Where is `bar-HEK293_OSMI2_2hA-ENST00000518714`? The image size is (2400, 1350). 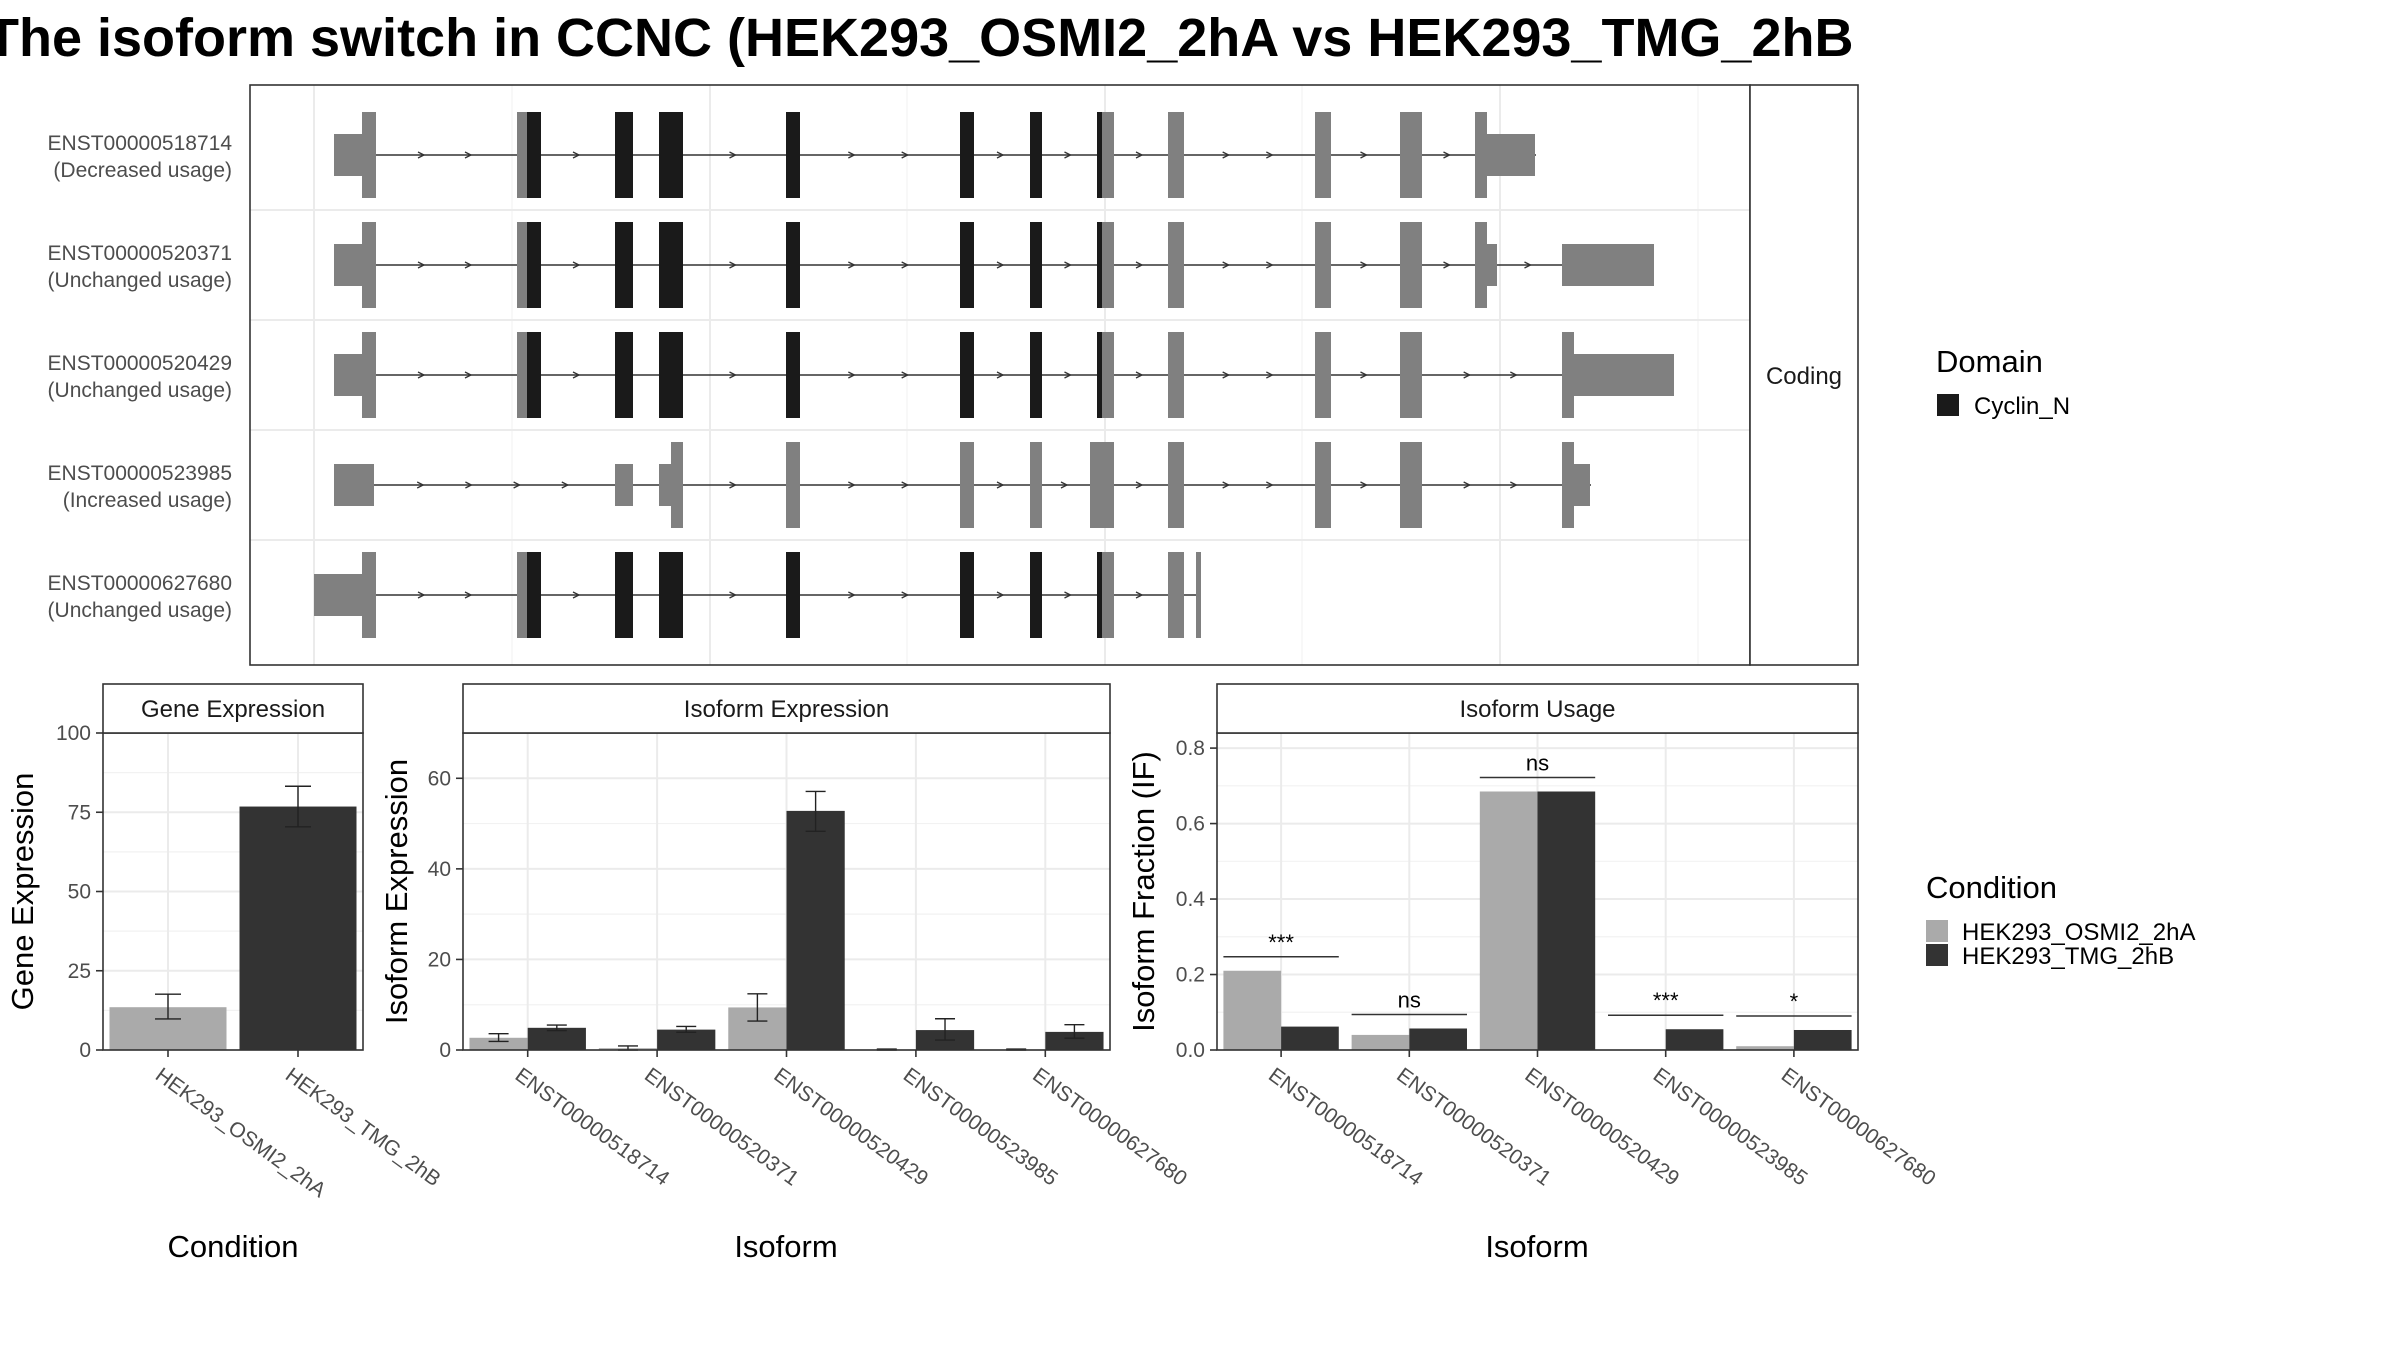 bar-HEK293_OSMI2_2hA-ENST00000518714 is located at coordinates (1252, 1010).